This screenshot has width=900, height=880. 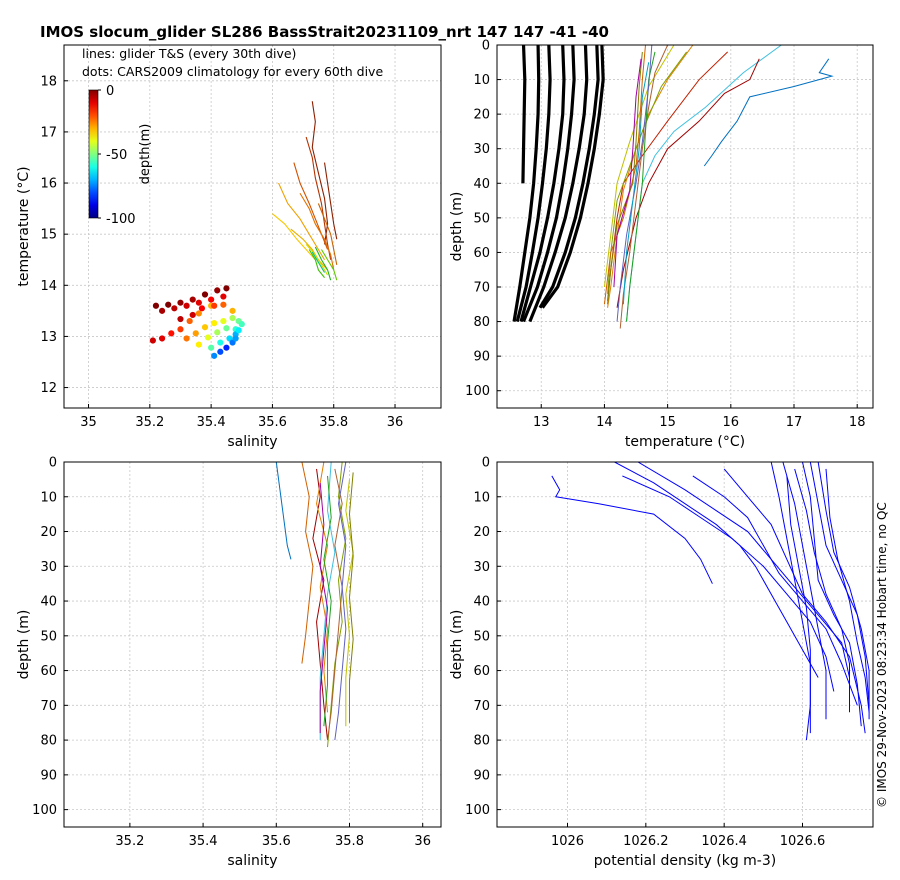 What do you see at coordinates (88, 422) in the screenshot?
I see `x-tick-label: 35` at bounding box center [88, 422].